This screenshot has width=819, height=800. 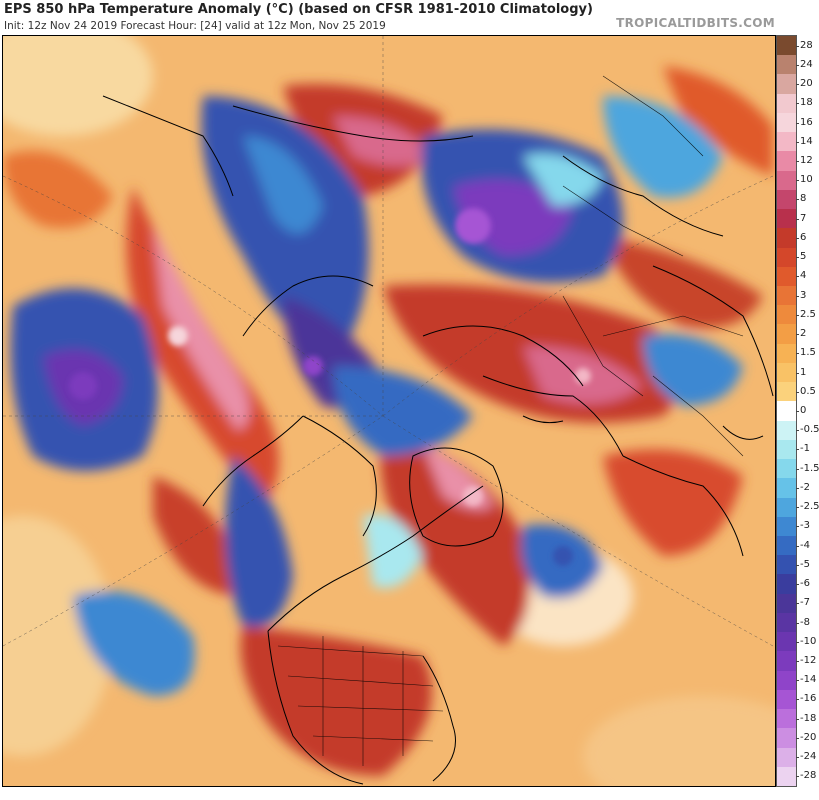 I want to click on legend-label: 1, so click(x=803, y=372).